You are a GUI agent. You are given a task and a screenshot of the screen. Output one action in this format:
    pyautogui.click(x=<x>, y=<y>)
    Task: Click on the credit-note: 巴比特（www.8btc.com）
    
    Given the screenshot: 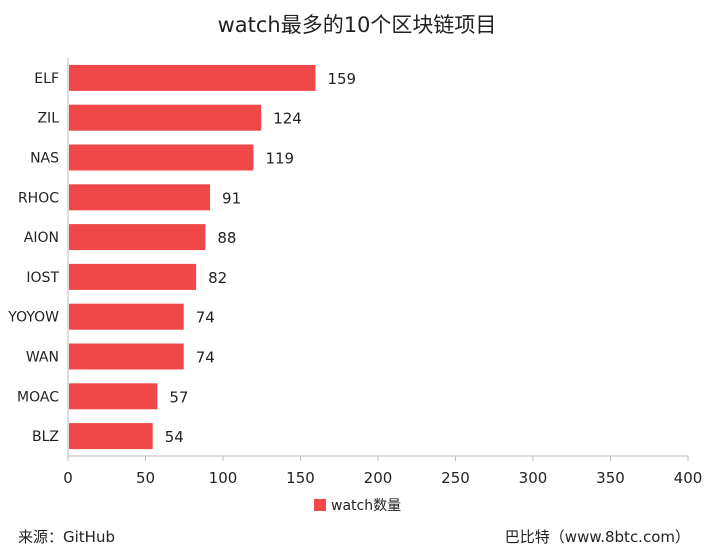 What is the action you would take?
    pyautogui.click(x=597, y=537)
    